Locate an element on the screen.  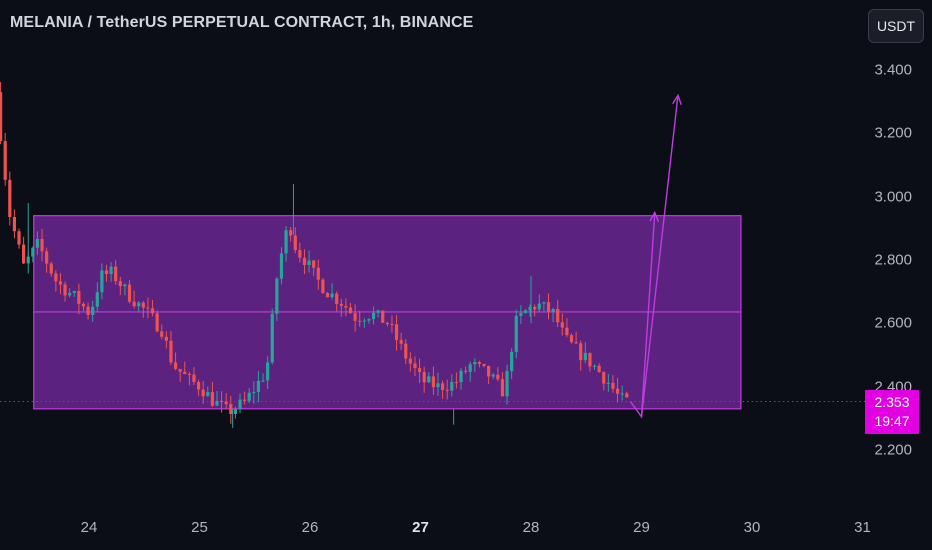
projection-arrows-layer is located at coordinates (655, 256).